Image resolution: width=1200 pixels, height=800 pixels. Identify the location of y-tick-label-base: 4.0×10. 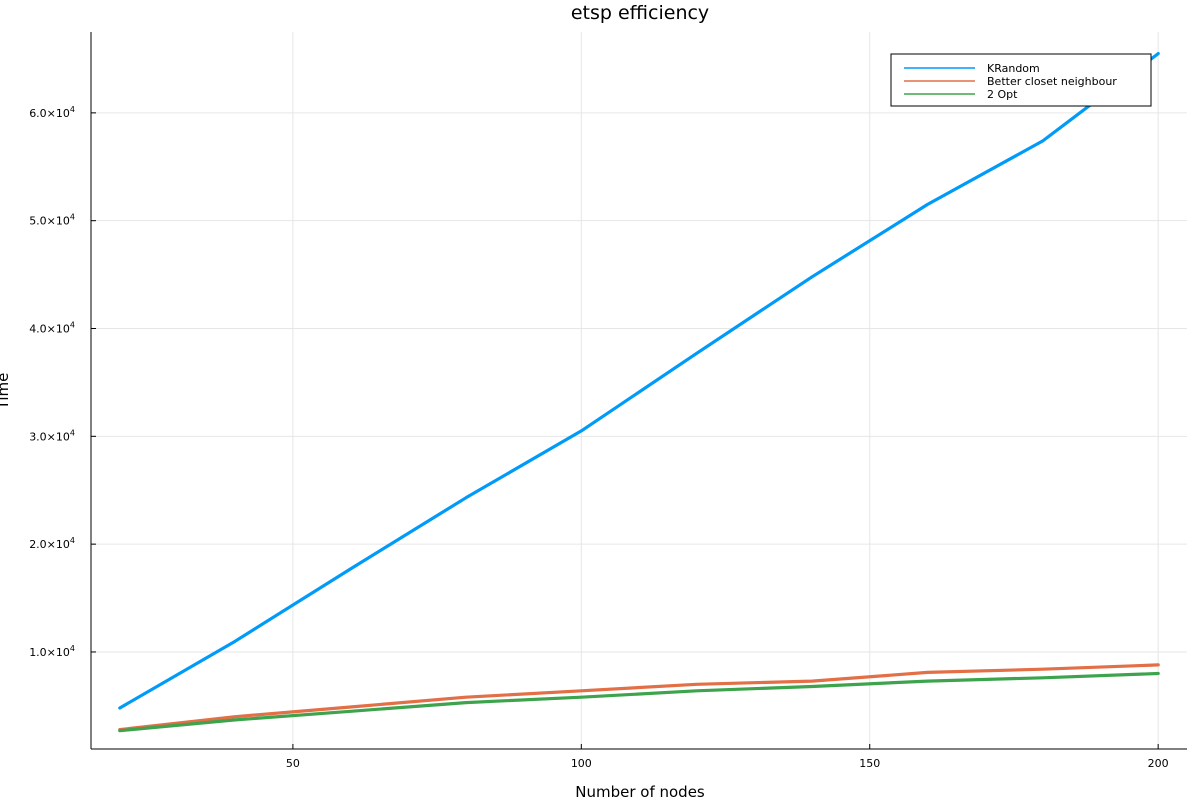
(49, 329).